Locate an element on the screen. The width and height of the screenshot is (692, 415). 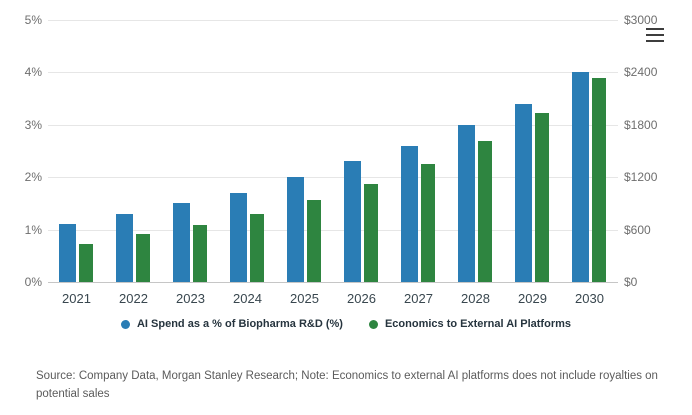
x-axis-line is located at coordinates (333, 282).